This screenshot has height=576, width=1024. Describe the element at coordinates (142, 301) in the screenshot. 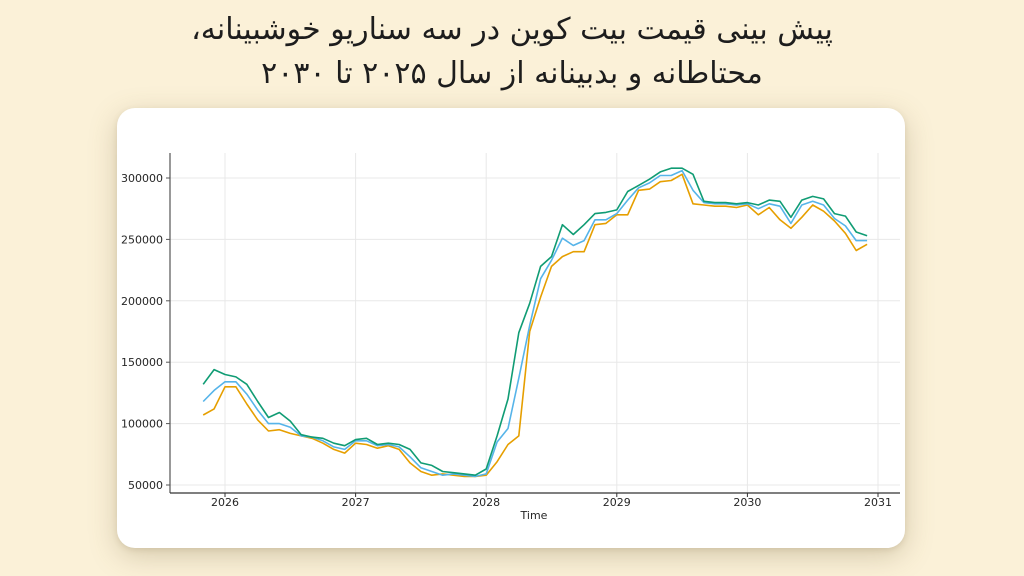

I see `y-tick-label: 200000` at that location.